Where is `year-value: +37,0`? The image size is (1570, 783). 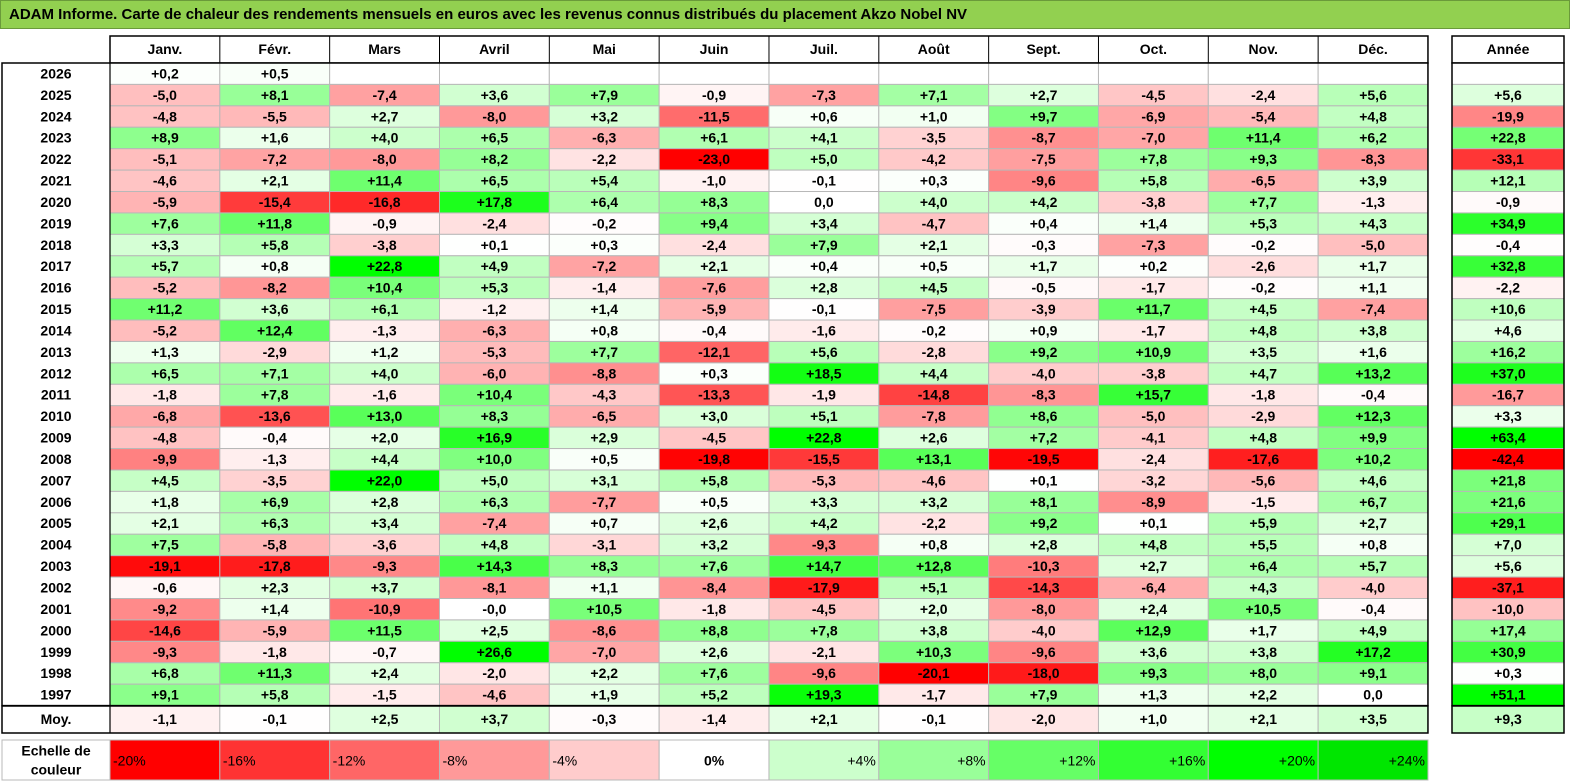 year-value: +37,0 is located at coordinates (1508, 373).